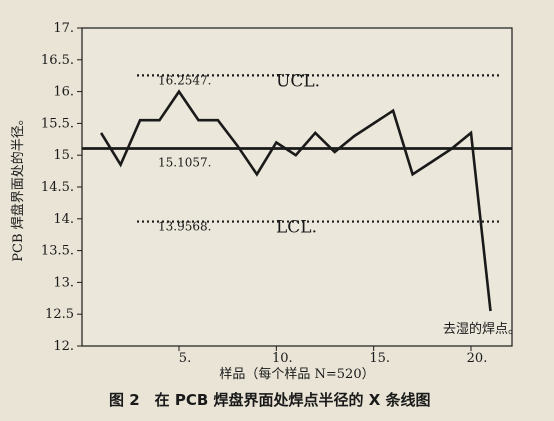 Image resolution: width=554 pixels, height=421 pixels. What do you see at coordinates (296, 228) in the screenshot?
I see `lcl-name-label: LCL.` at bounding box center [296, 228].